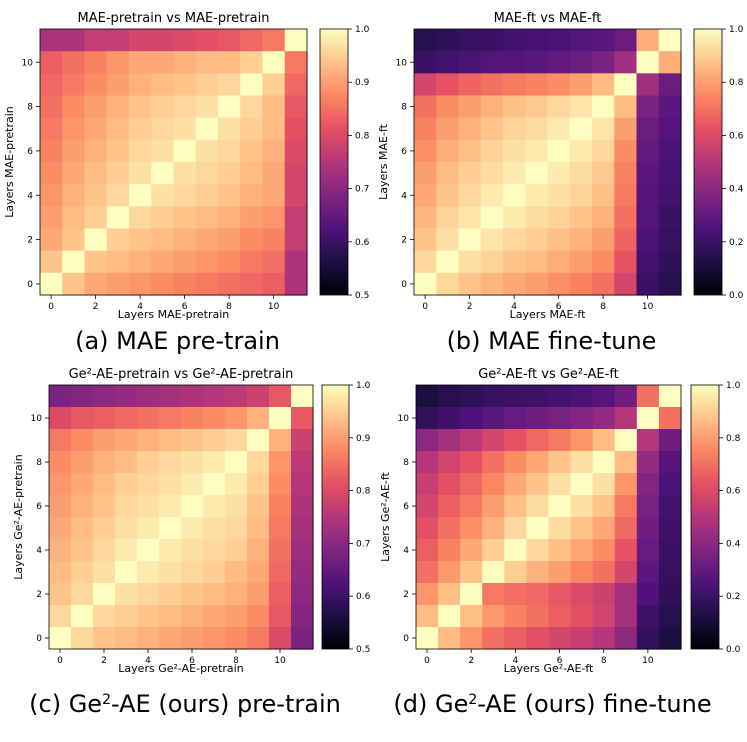 The width and height of the screenshot is (747, 742). What do you see at coordinates (552, 341) in the screenshot?
I see `subfigure-caption: (b) MAE fine-tune` at bounding box center [552, 341].